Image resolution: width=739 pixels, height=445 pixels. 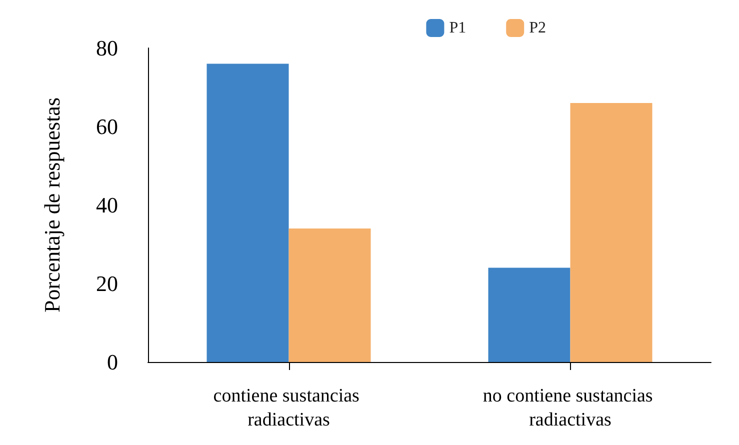 What do you see at coordinates (537, 28) in the screenshot?
I see `legend-label: P2` at bounding box center [537, 28].